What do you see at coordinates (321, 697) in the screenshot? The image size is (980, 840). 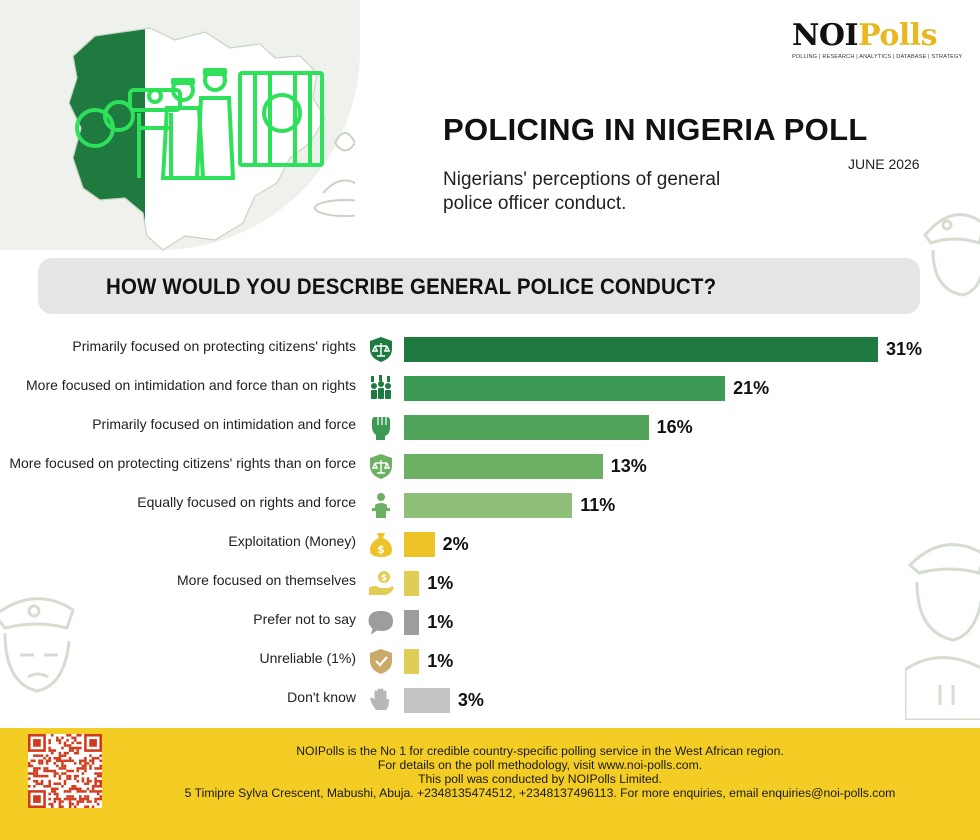 I see `category-label: Don't know` at bounding box center [321, 697].